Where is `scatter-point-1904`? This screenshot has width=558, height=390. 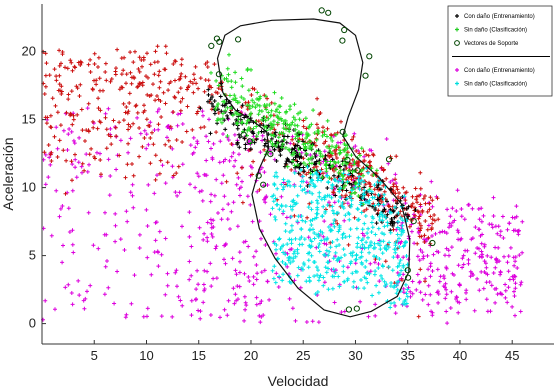 scatter-point-1904 is located at coordinates (270, 115).